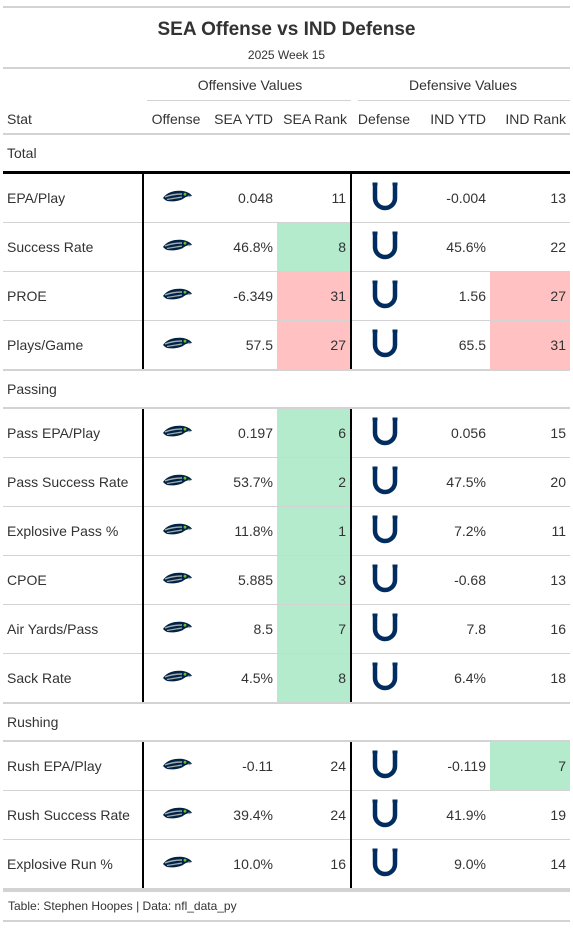 This screenshot has width=573, height=934. What do you see at coordinates (453, 247) in the screenshot?
I see `ind-ytd-value: 45.6%` at bounding box center [453, 247].